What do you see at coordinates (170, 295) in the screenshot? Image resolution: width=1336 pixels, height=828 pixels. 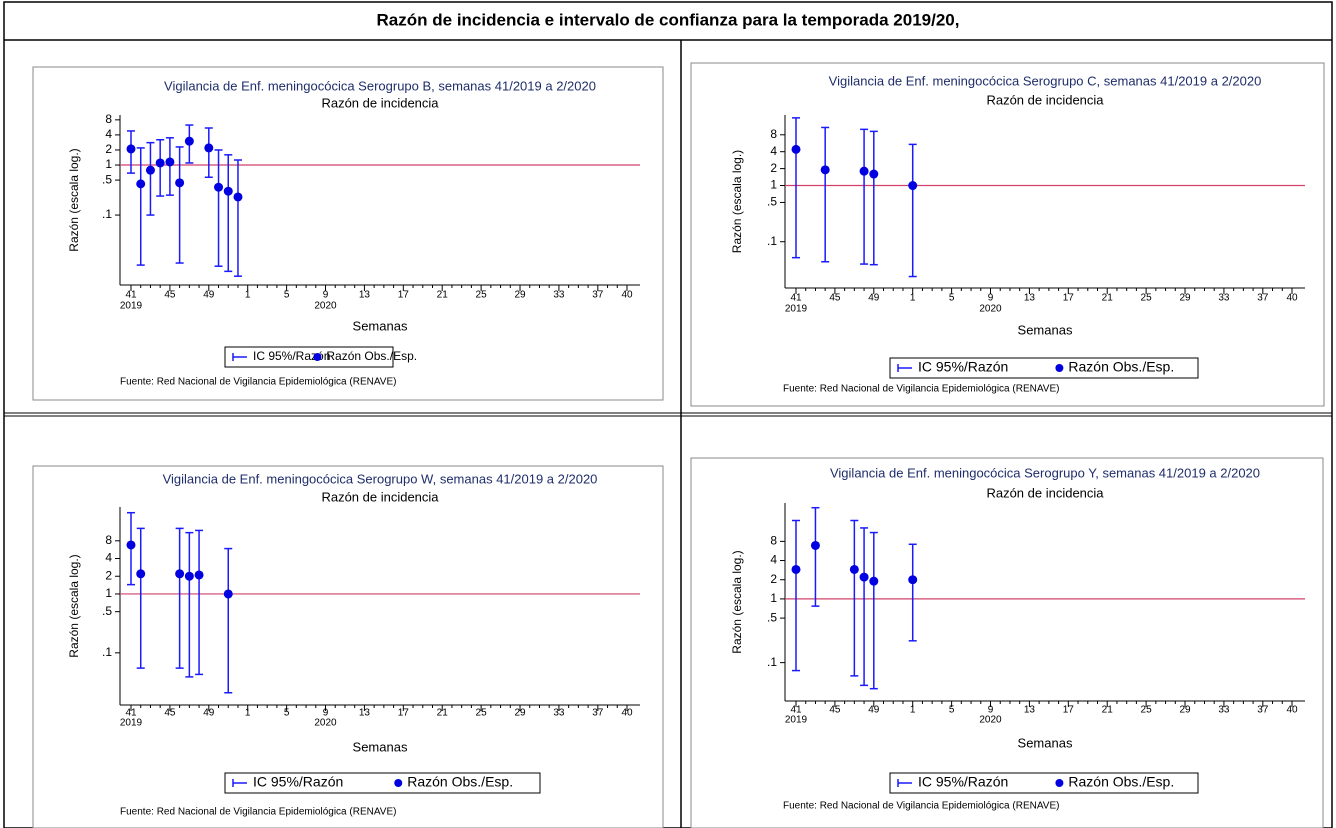 I see `x-tick-label: 45` at bounding box center [170, 295].